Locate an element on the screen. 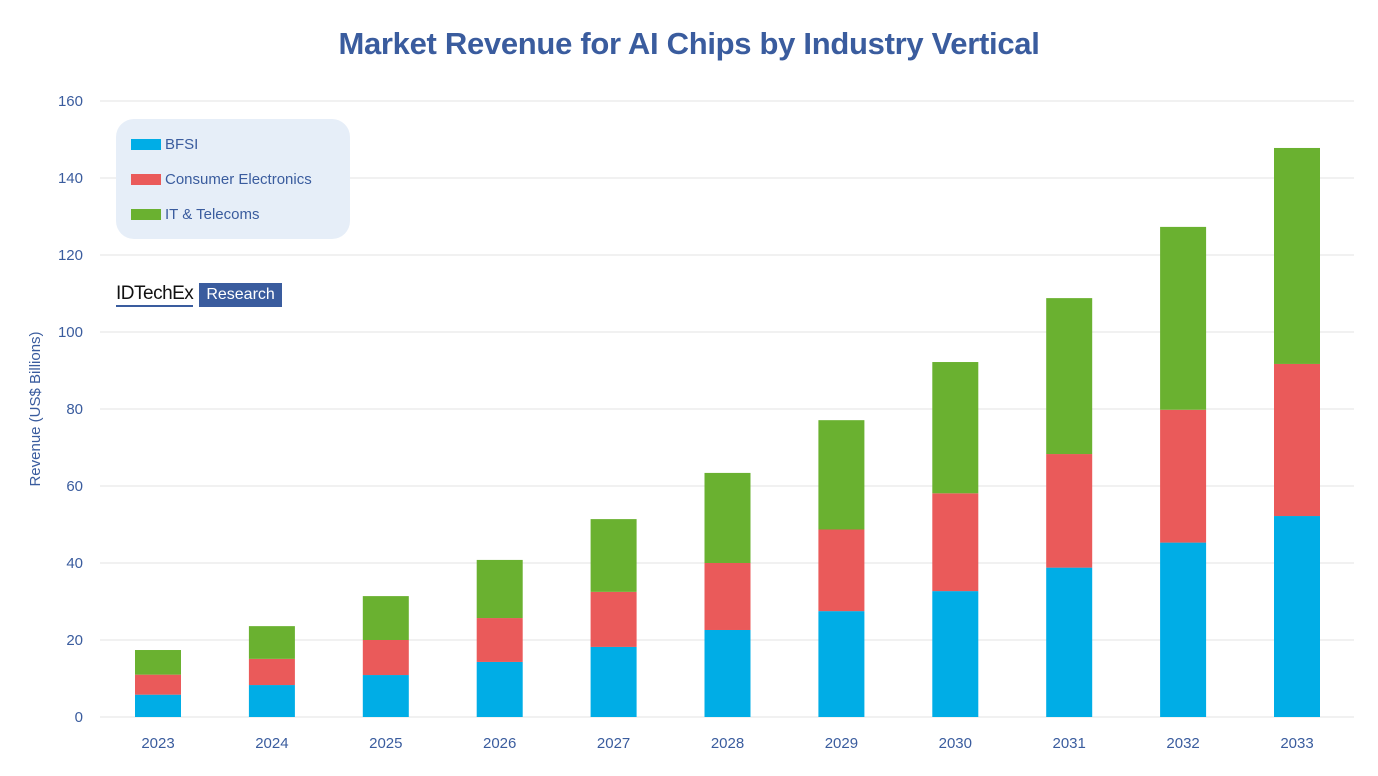 Image resolution: width=1378 pixels, height=776 pixels. bar-it-telecoms-2033 is located at coordinates (1297, 255).